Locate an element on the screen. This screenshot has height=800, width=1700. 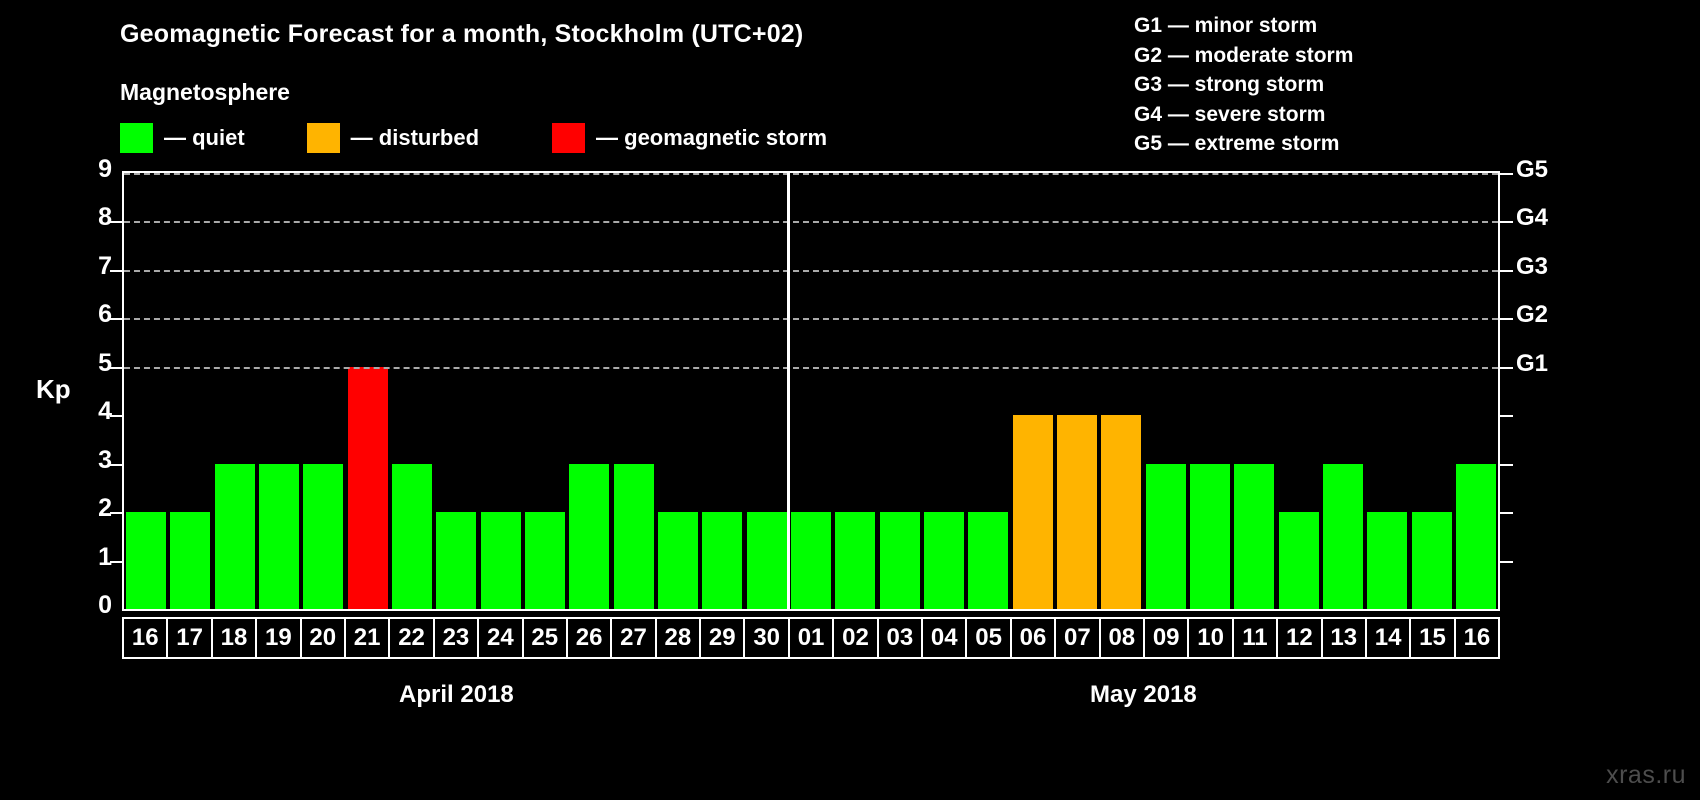
right-tick-label-G2: G2 is located at coordinates (1532, 315).